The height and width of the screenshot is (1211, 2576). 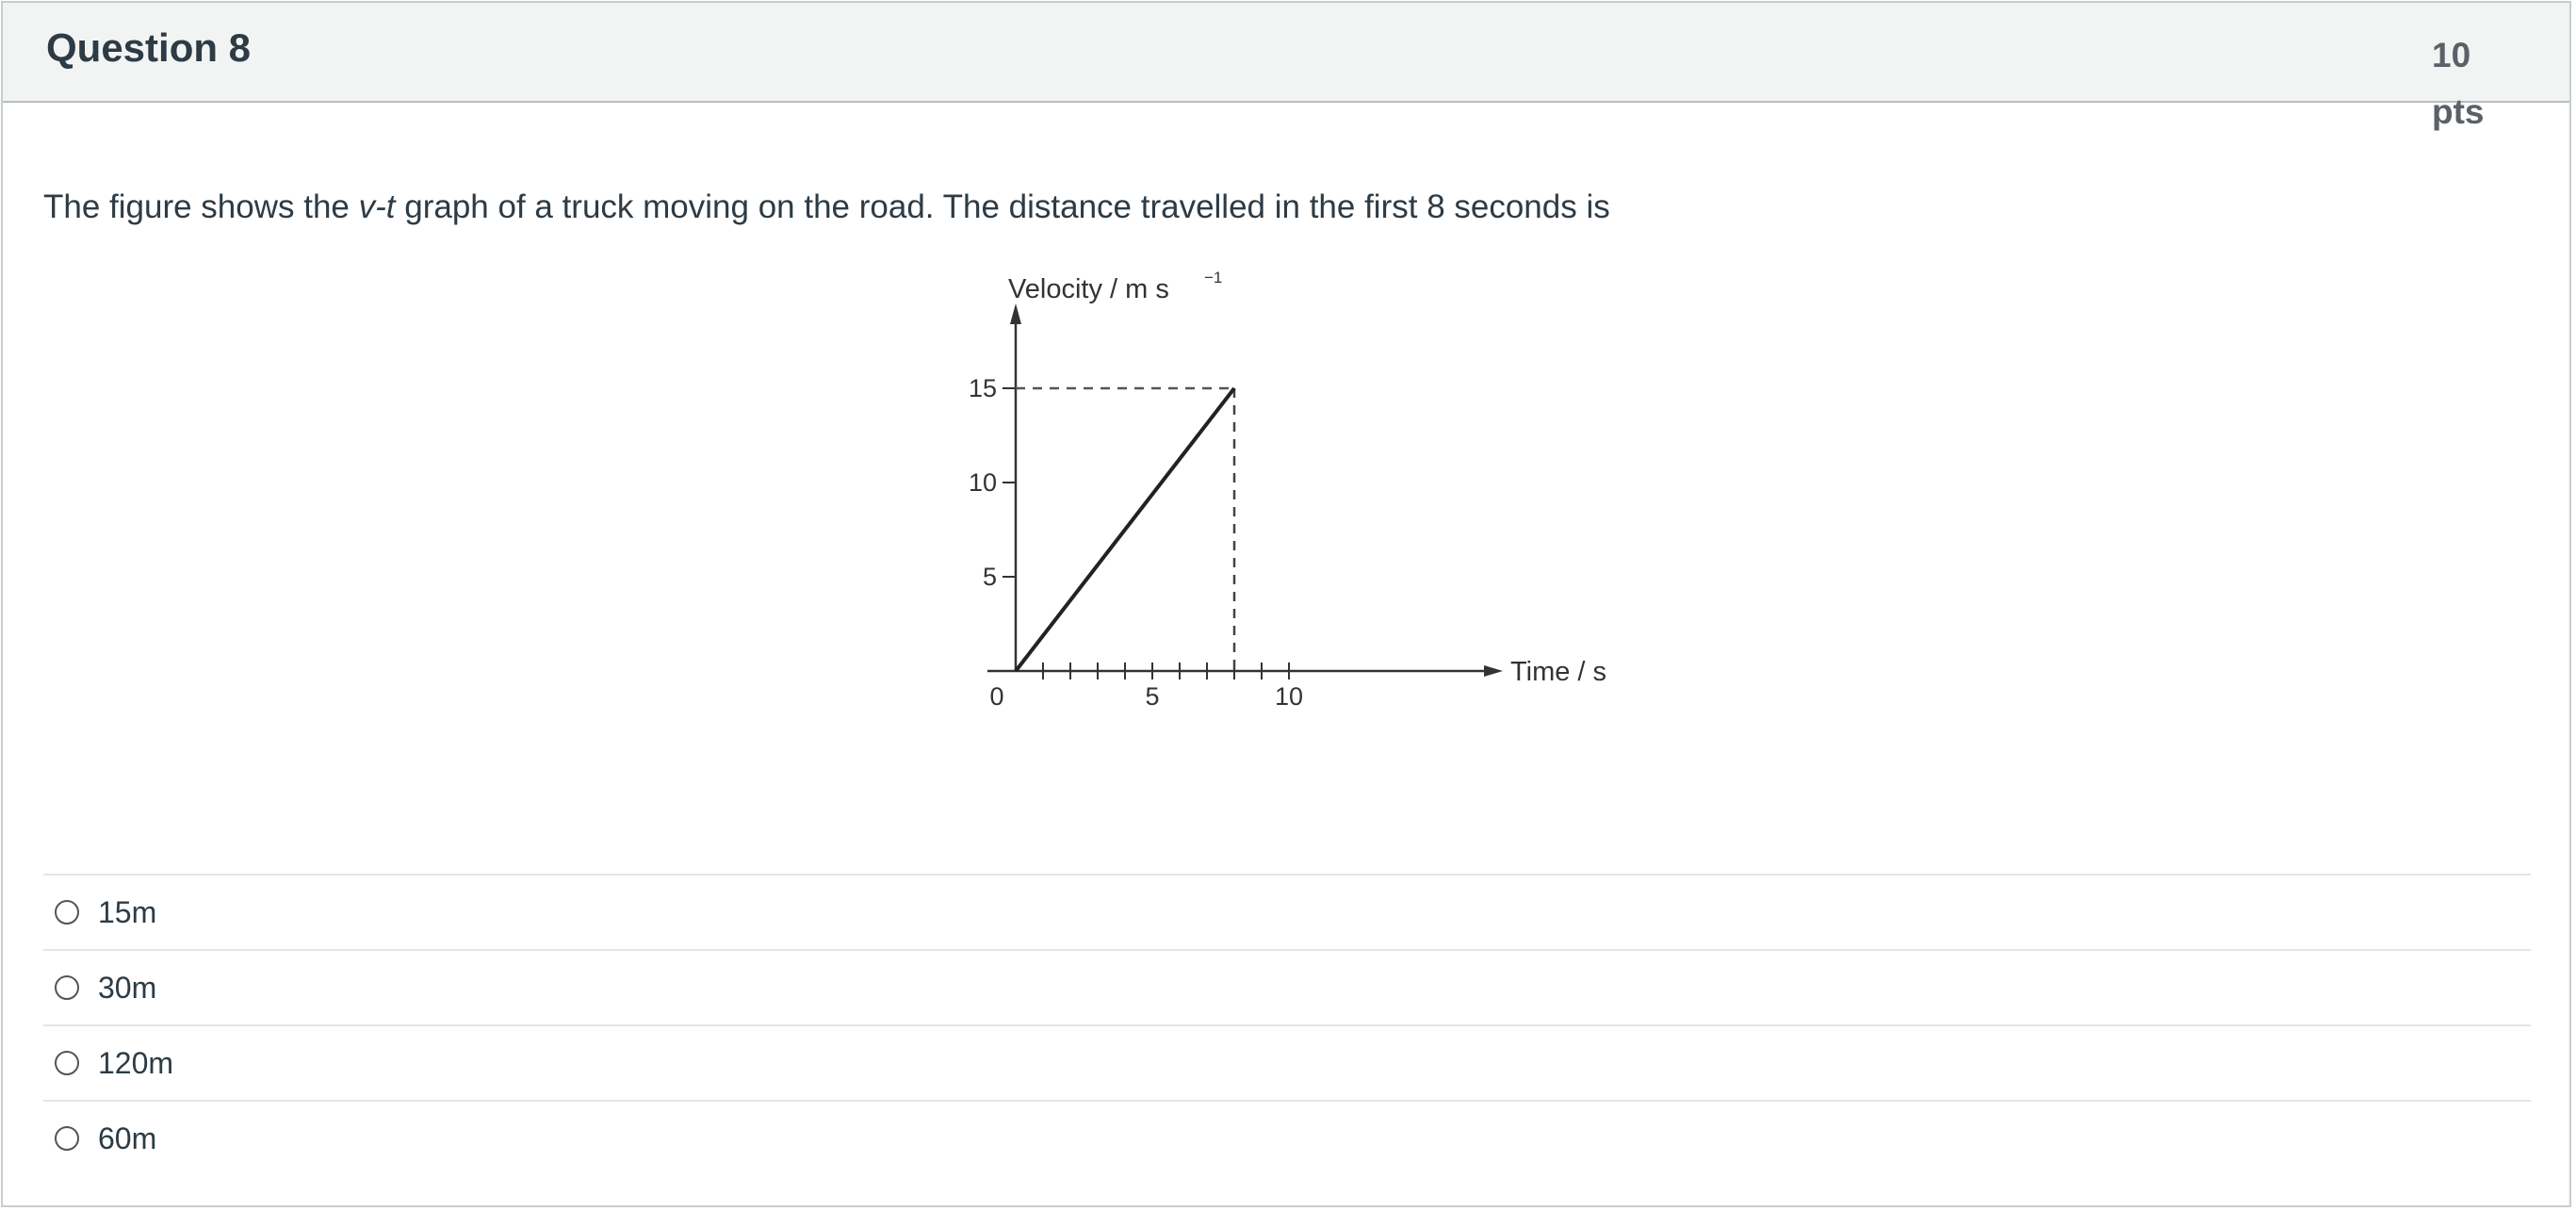 What do you see at coordinates (1289, 696) in the screenshot?
I see `x-tick-label: 10` at bounding box center [1289, 696].